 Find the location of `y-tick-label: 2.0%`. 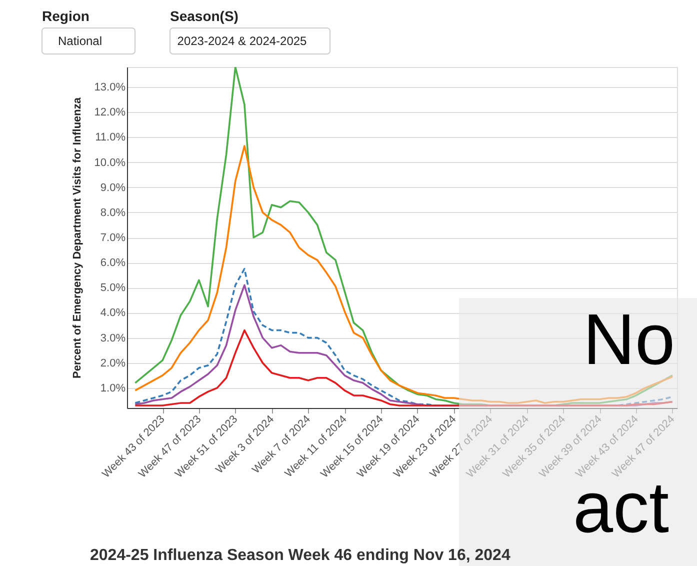

y-tick-label: 2.0% is located at coordinates (113, 363).